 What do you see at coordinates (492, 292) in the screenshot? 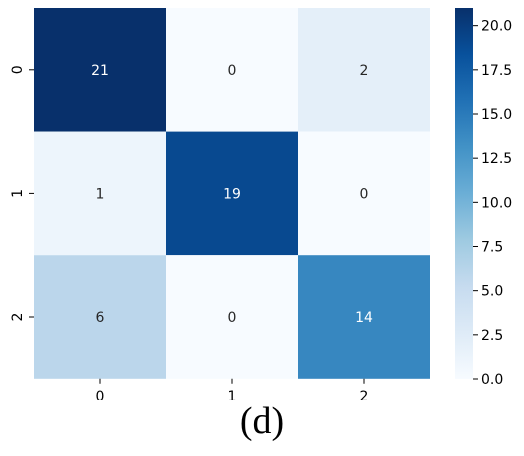
I see `colorbar-tick-label: 5.0` at bounding box center [492, 292].